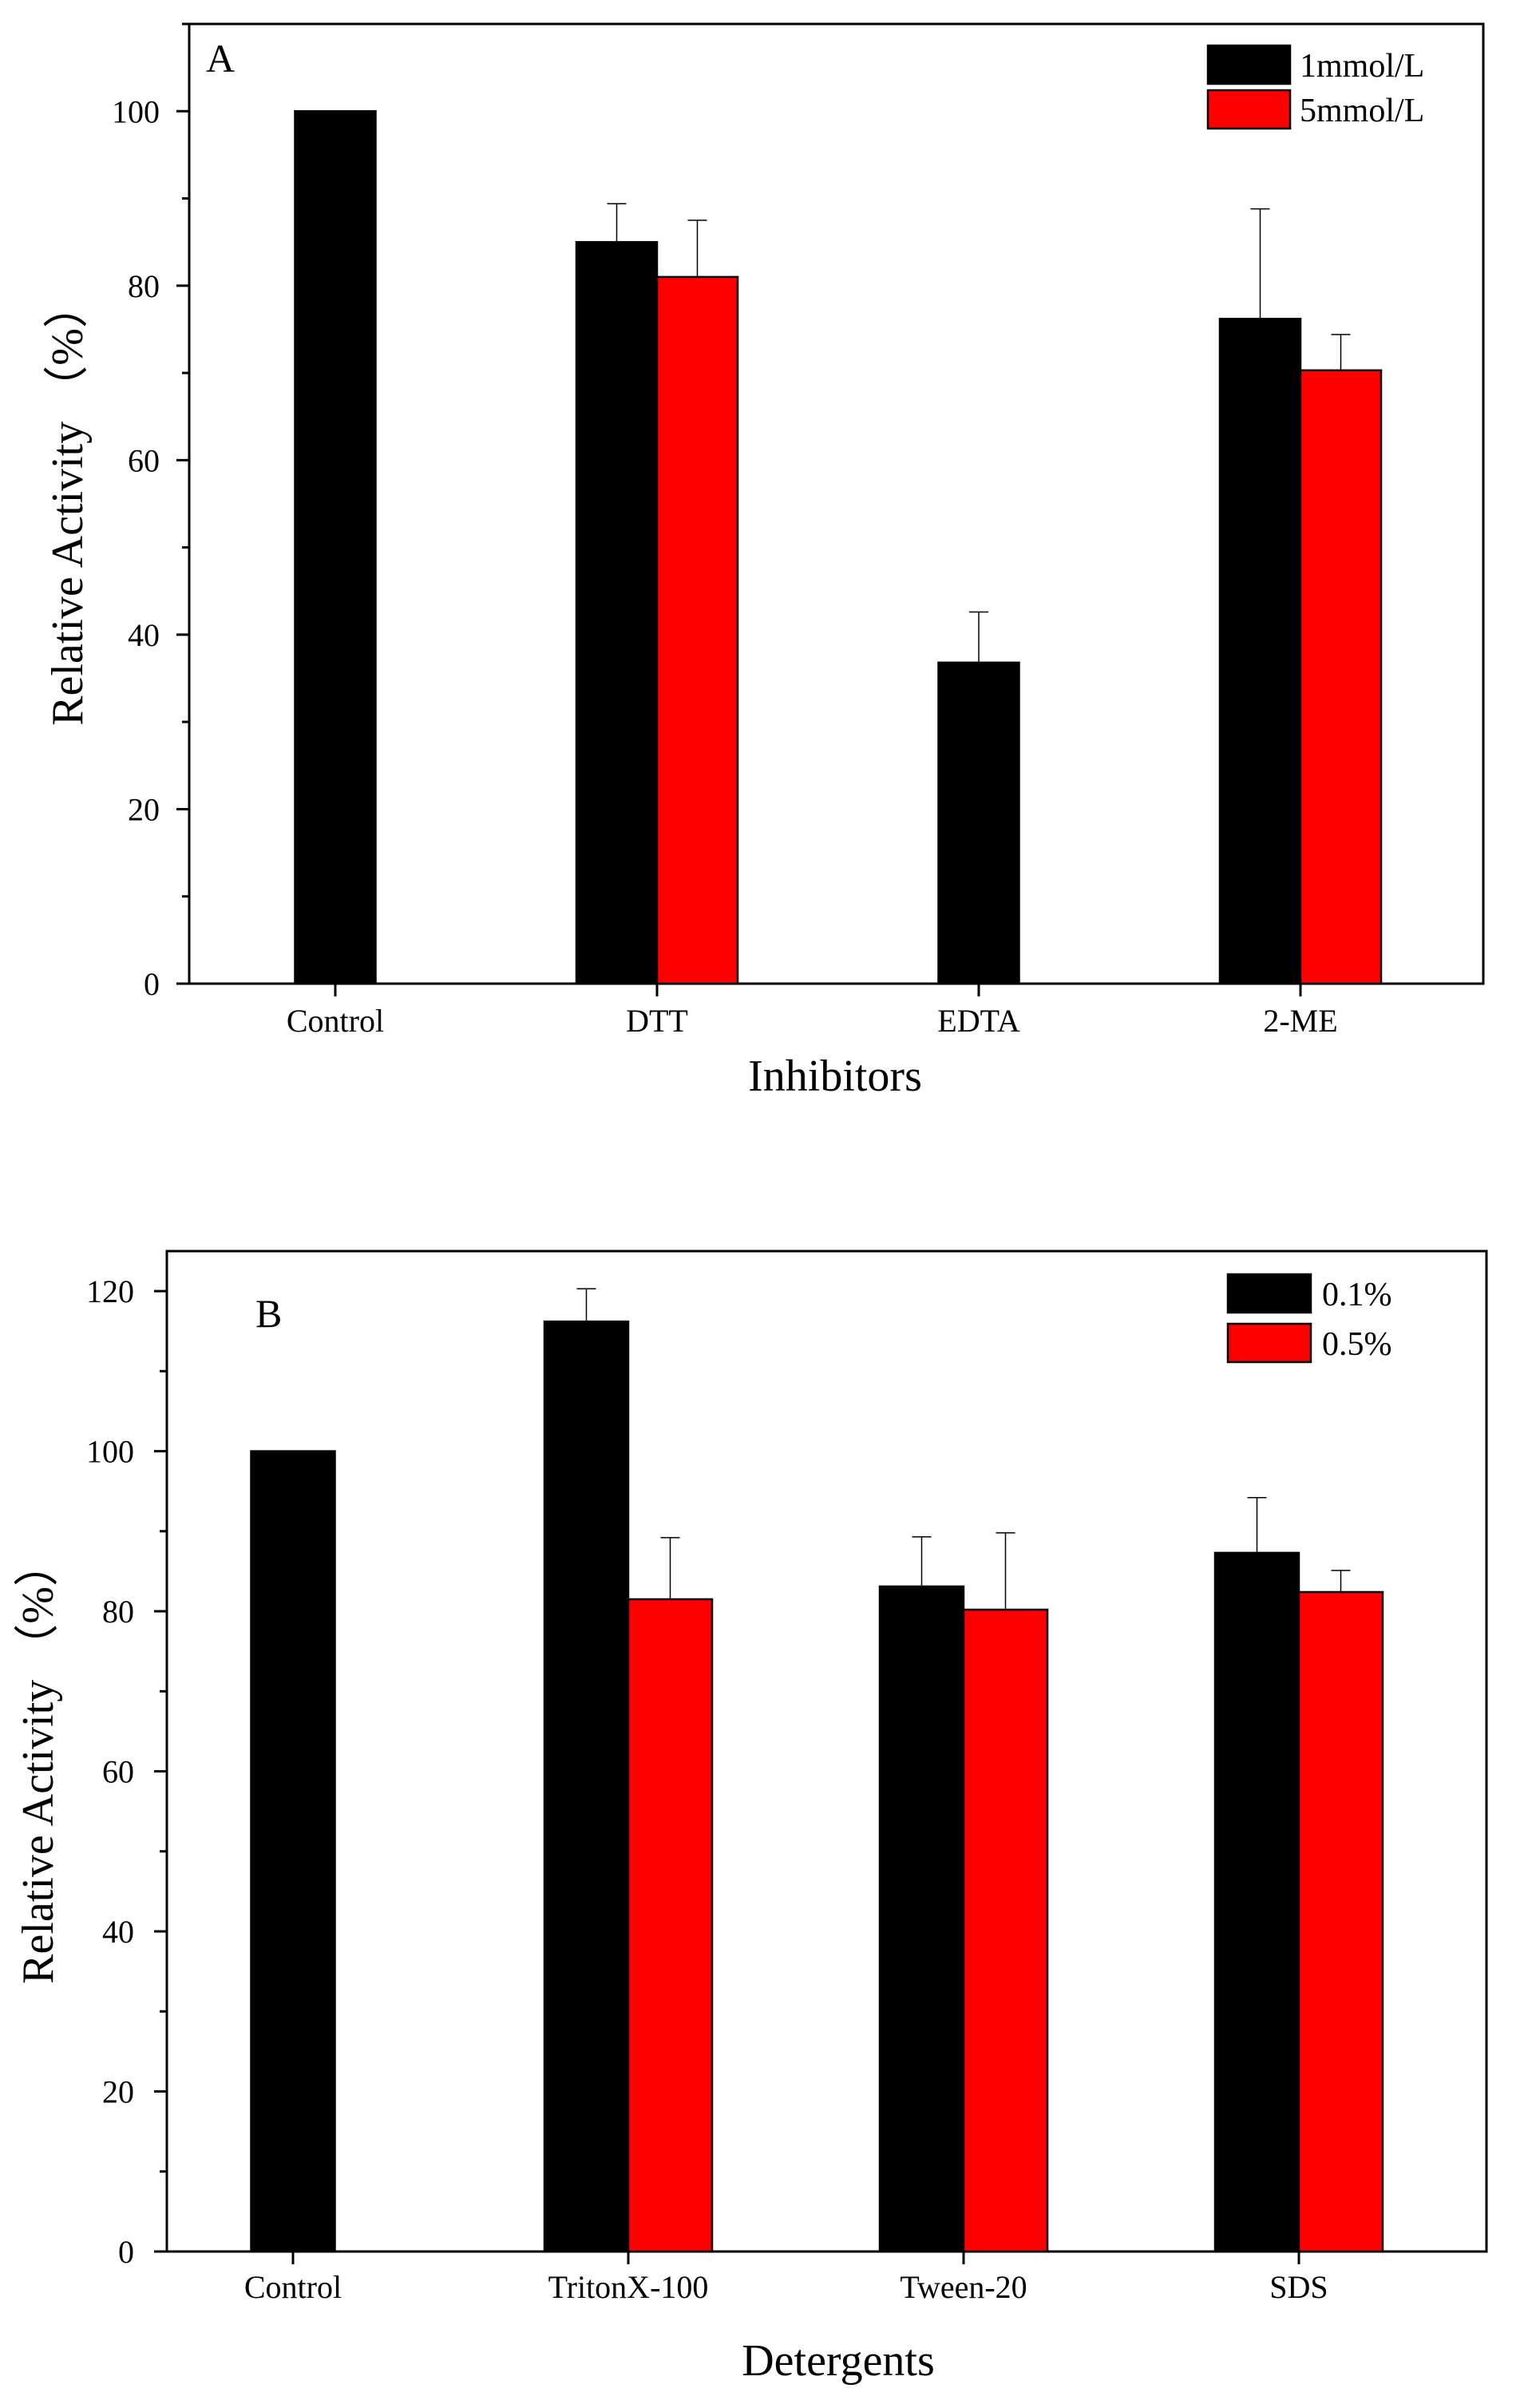 Image resolution: width=1528 pixels, height=2408 pixels. I want to click on panel-a-y-axis-label: Relative Activity （%）, so click(68, 505).